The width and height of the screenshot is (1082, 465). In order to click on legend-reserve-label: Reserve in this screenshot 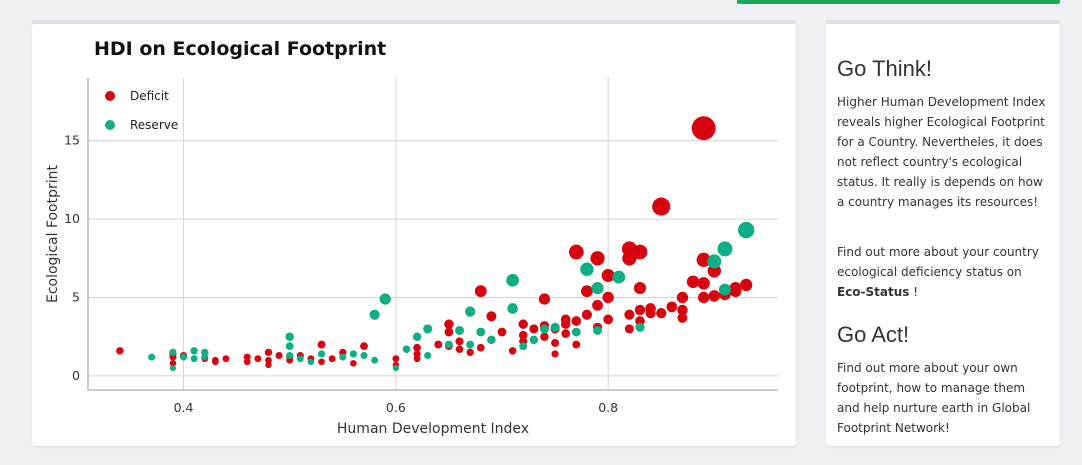, I will do `click(154, 125)`.